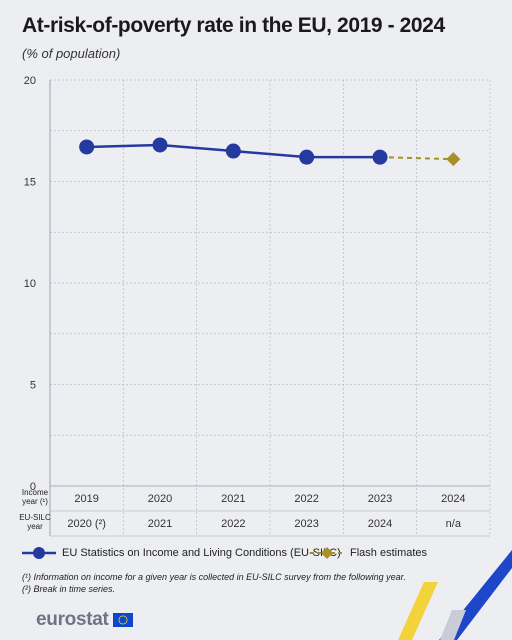  What do you see at coordinates (35, 501) in the screenshot?
I see `row-label: year (¹)` at bounding box center [35, 501].